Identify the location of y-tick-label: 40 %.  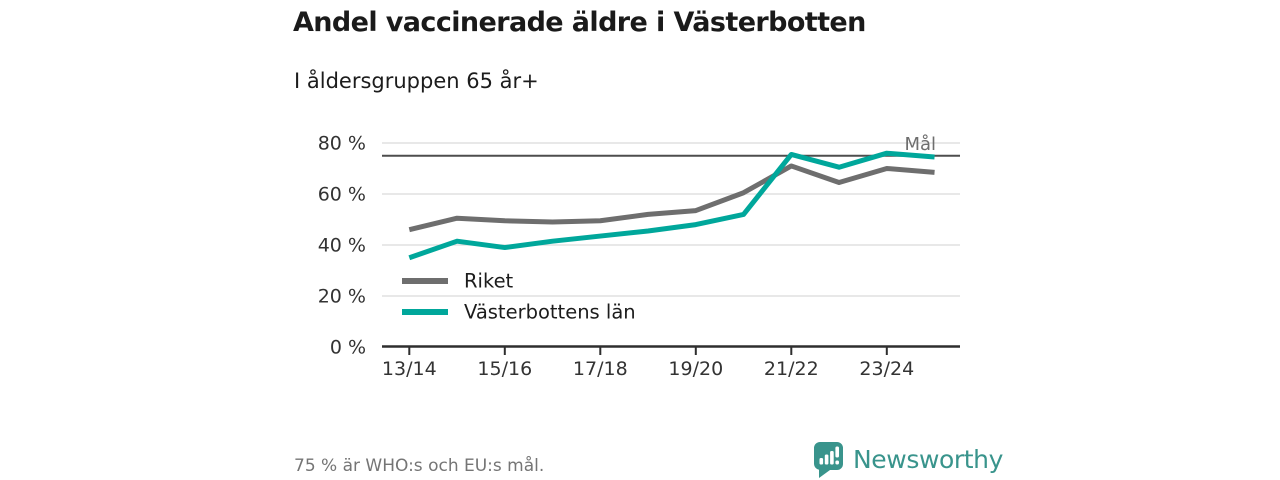
(342, 246).